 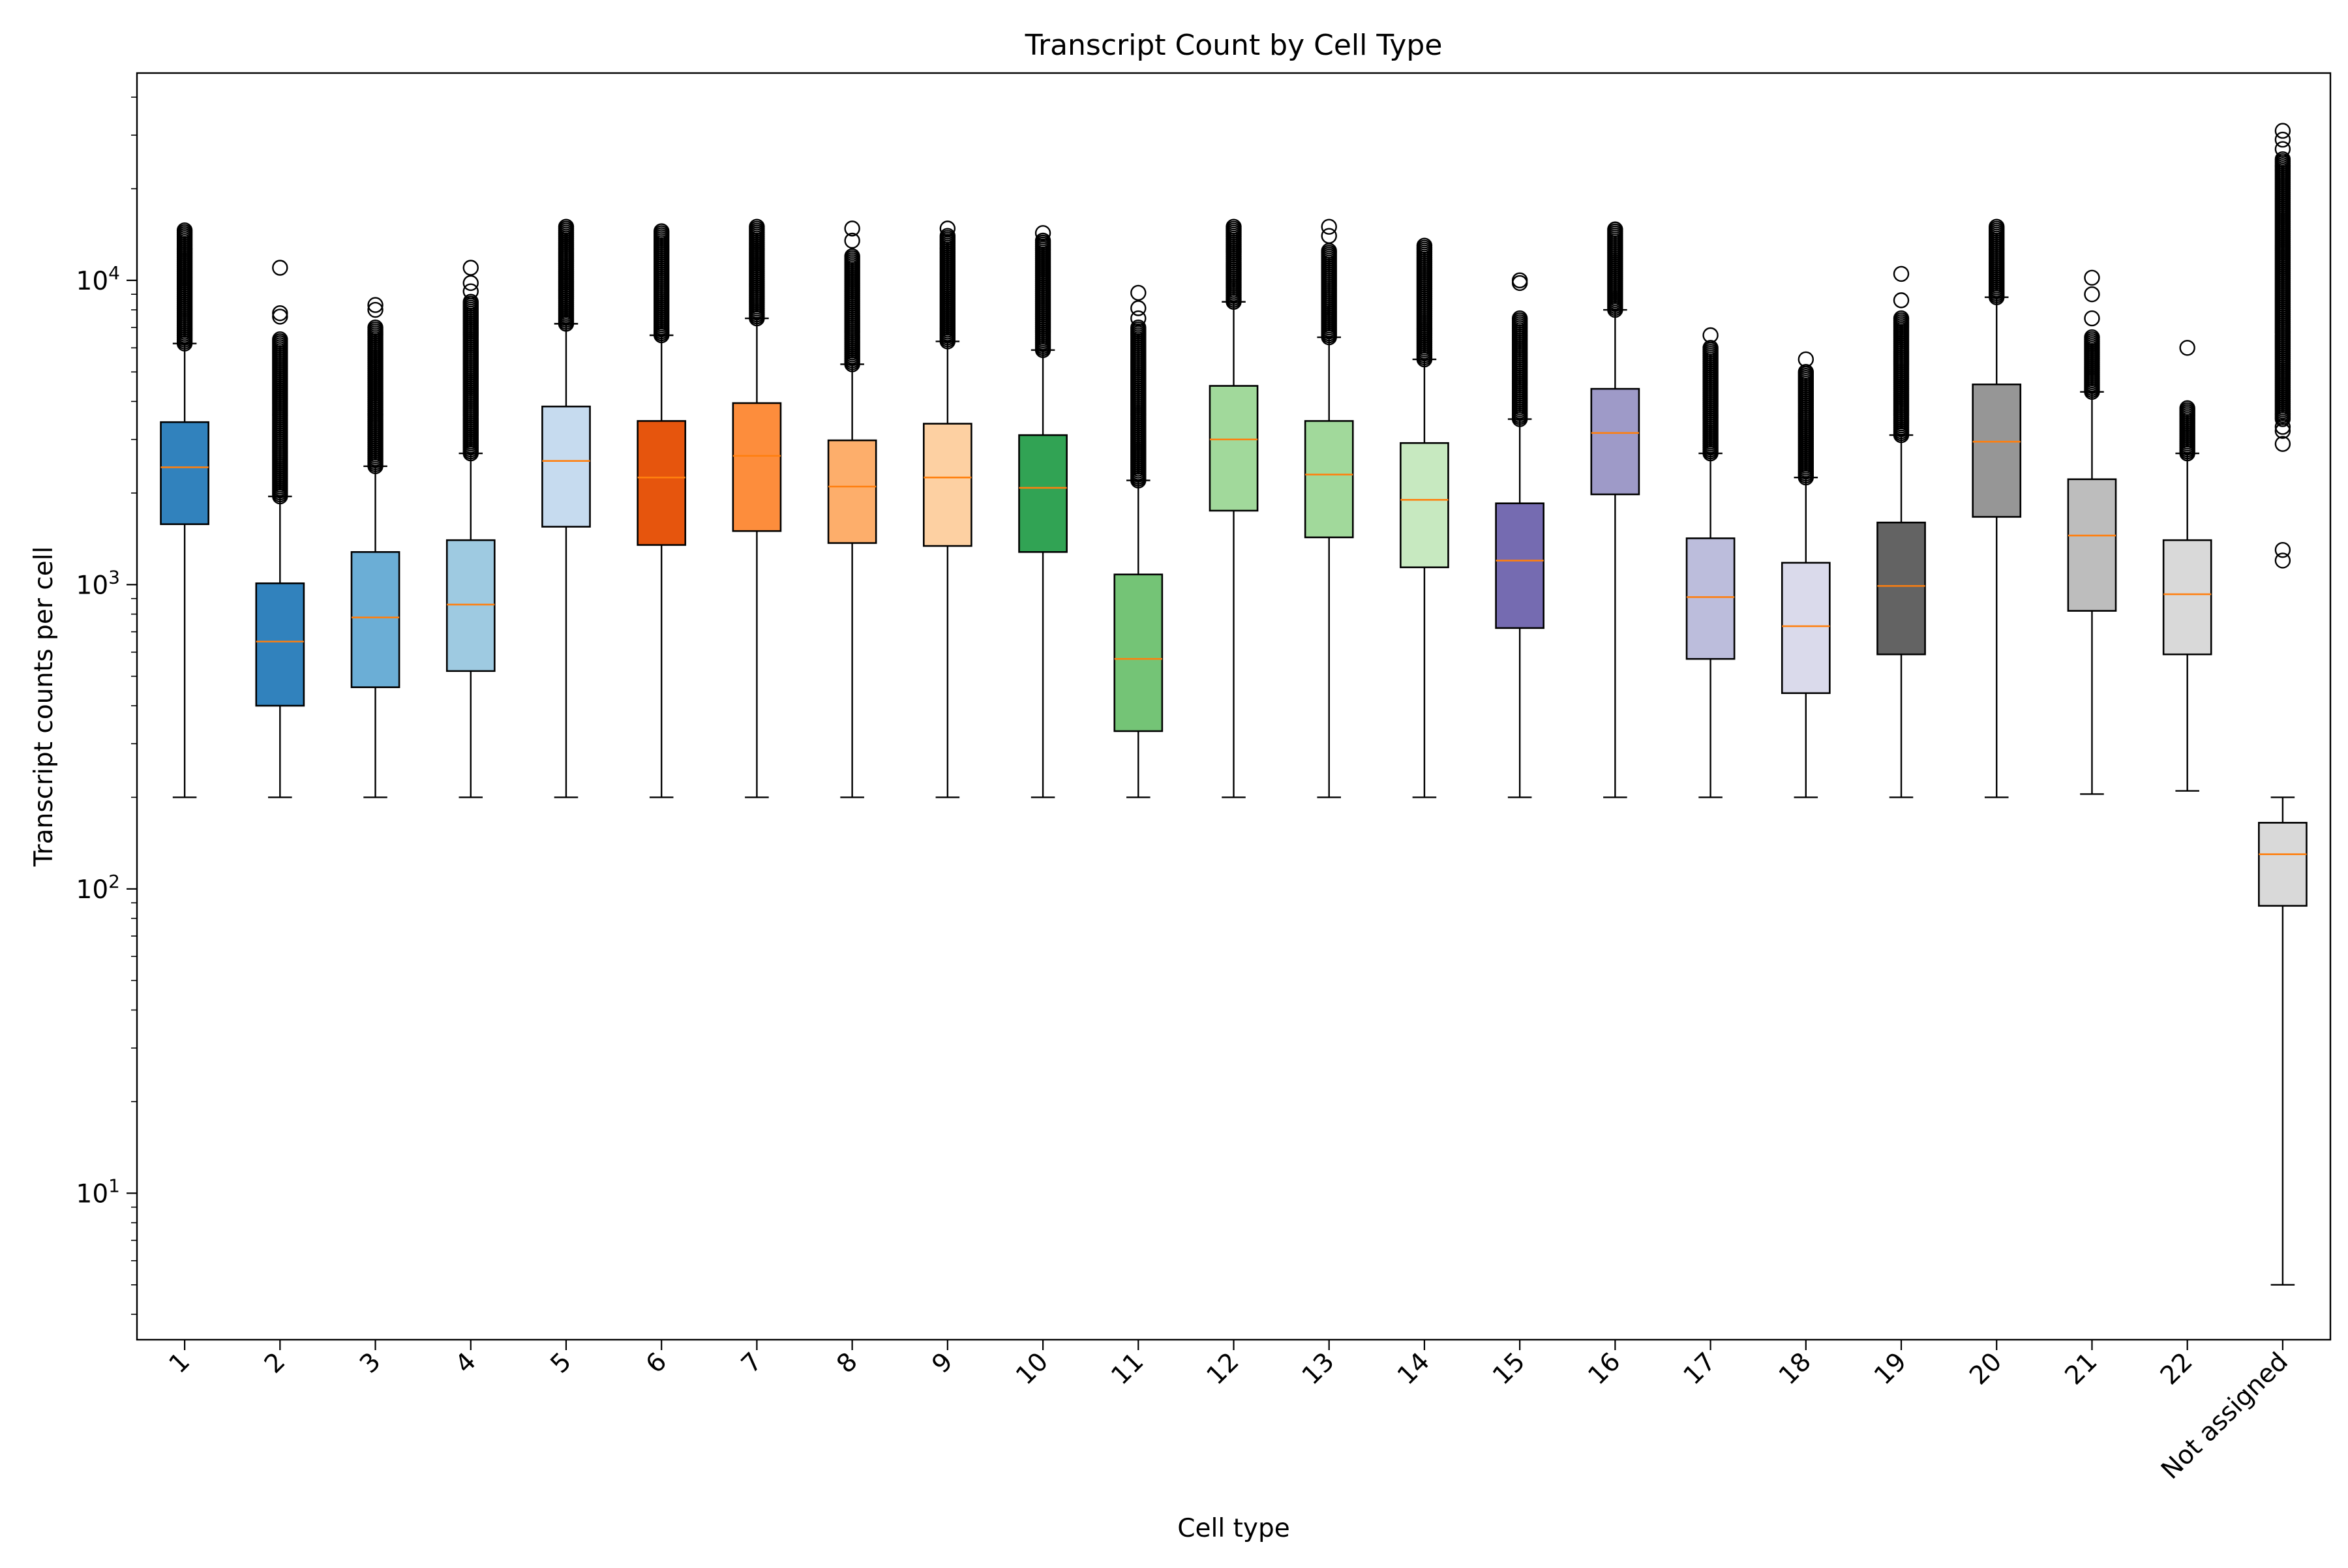 I want to click on y-tick-label: 10², so click(x=98, y=888).